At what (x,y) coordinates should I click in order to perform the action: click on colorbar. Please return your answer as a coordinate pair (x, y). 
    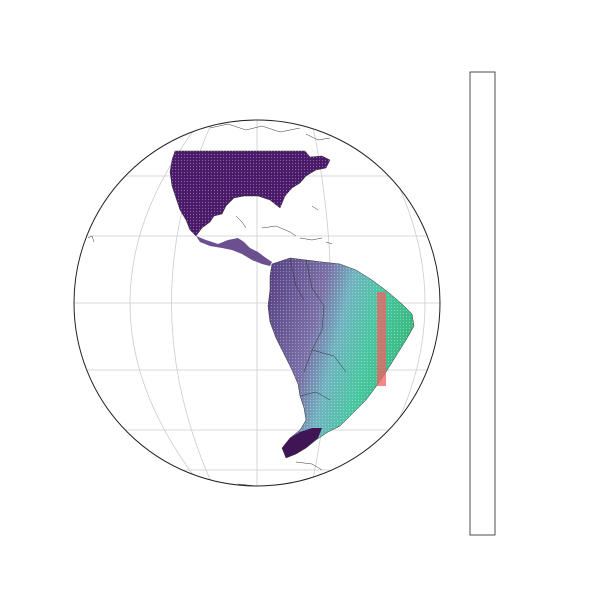
    Looking at the image, I should click on (482, 303).